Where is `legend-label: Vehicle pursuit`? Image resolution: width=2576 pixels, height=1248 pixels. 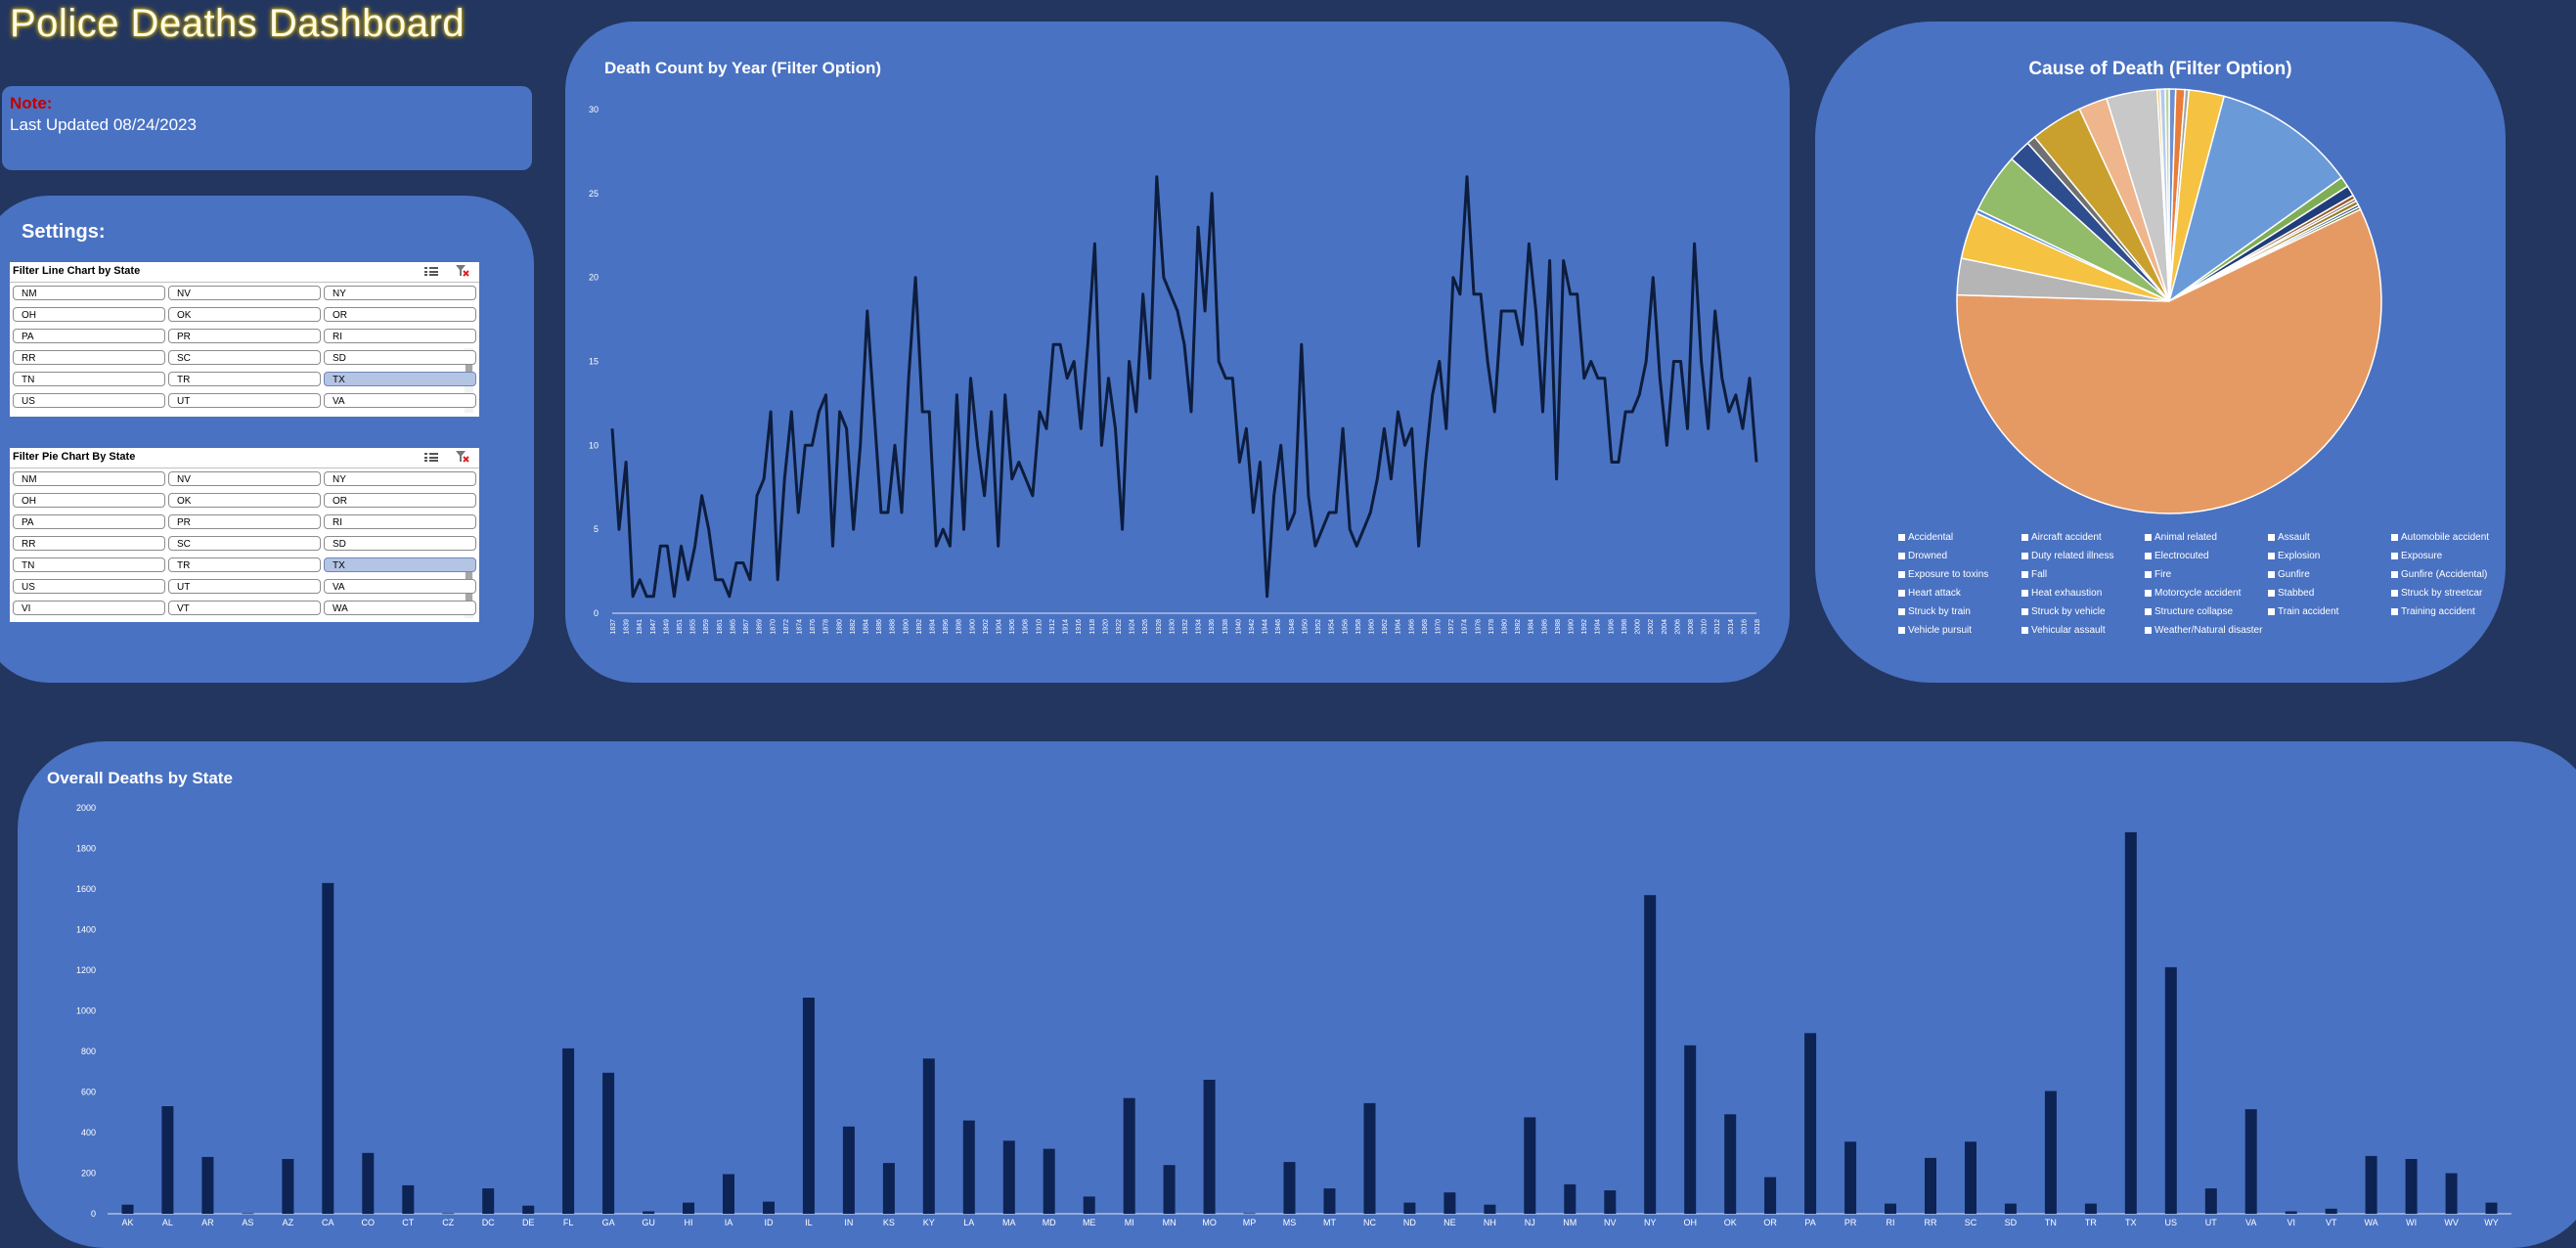
legend-label: Vehicle pursuit is located at coordinates (1941, 630).